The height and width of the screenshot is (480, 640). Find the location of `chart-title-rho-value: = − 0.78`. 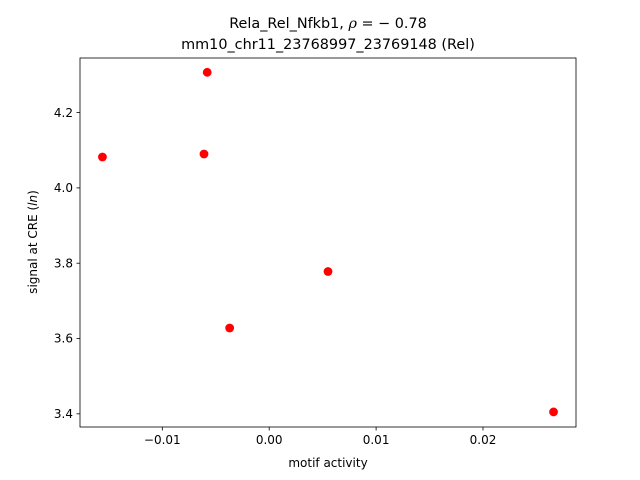

chart-title-rho-value: = − 0.78 is located at coordinates (392, 24).